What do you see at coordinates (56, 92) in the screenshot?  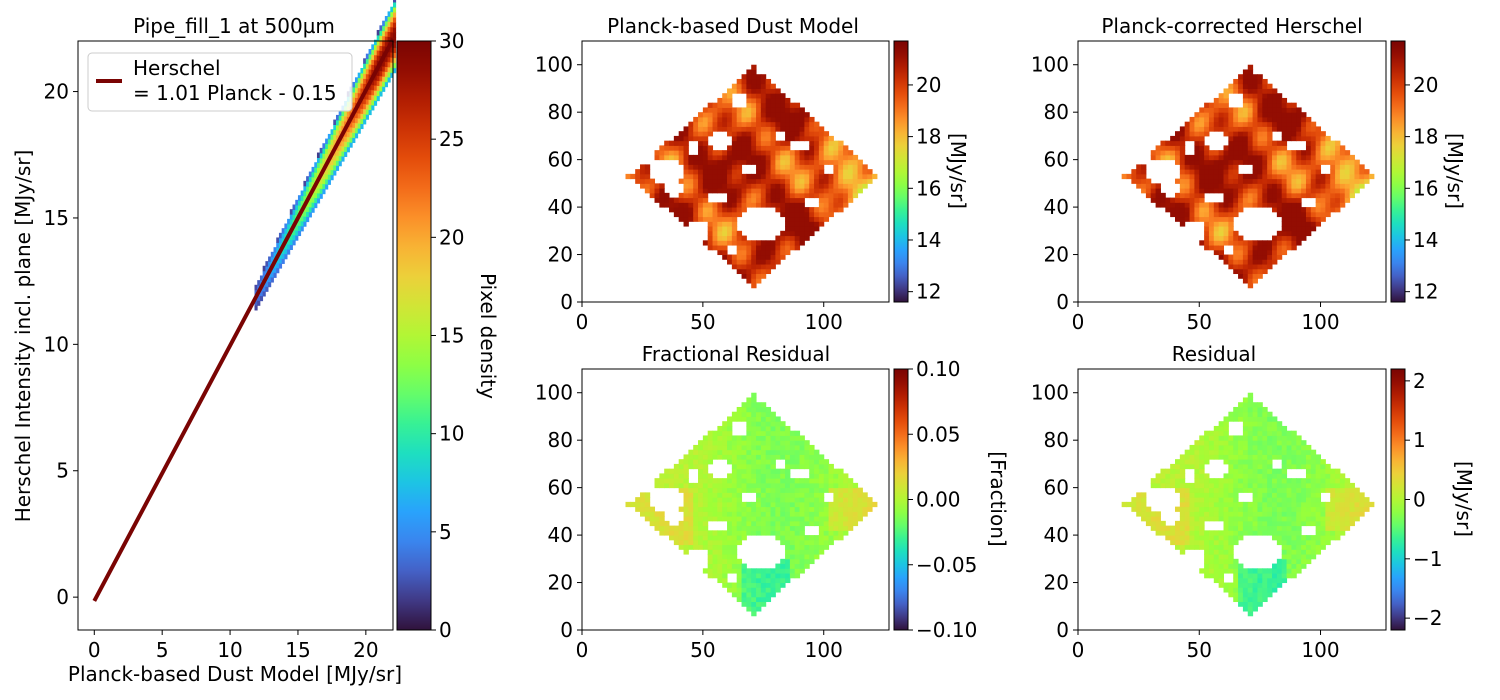 I see `scatter-y-tick-label: 20` at bounding box center [56, 92].